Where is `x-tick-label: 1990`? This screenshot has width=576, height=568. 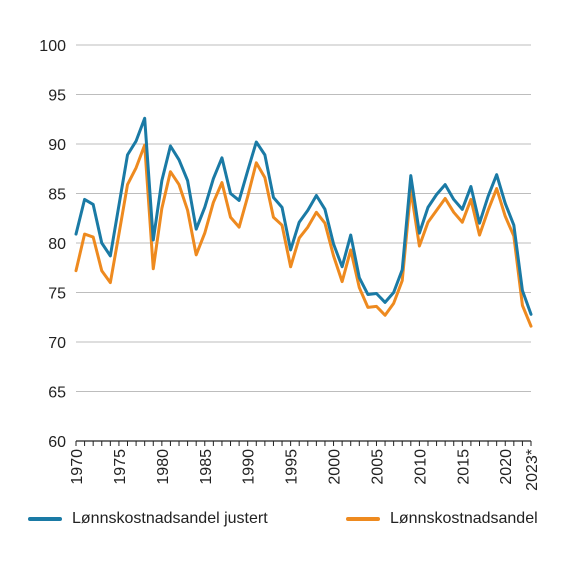
x-tick-label: 1990 is located at coordinates (249, 467).